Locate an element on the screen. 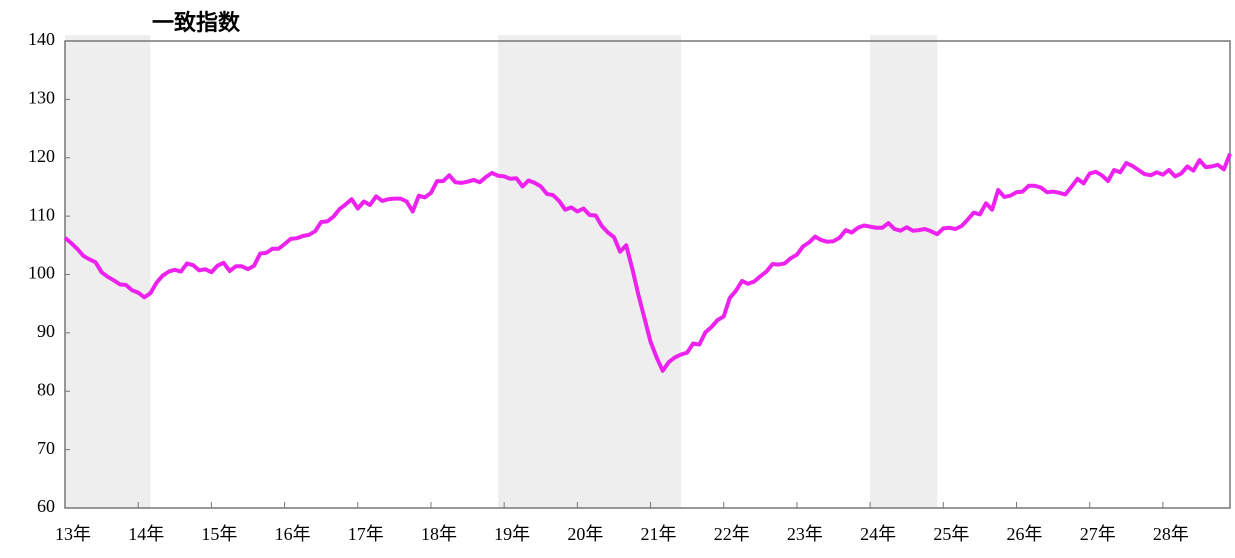 The width and height of the screenshot is (1235, 558). y-tick-label: 120 is located at coordinates (41, 156).